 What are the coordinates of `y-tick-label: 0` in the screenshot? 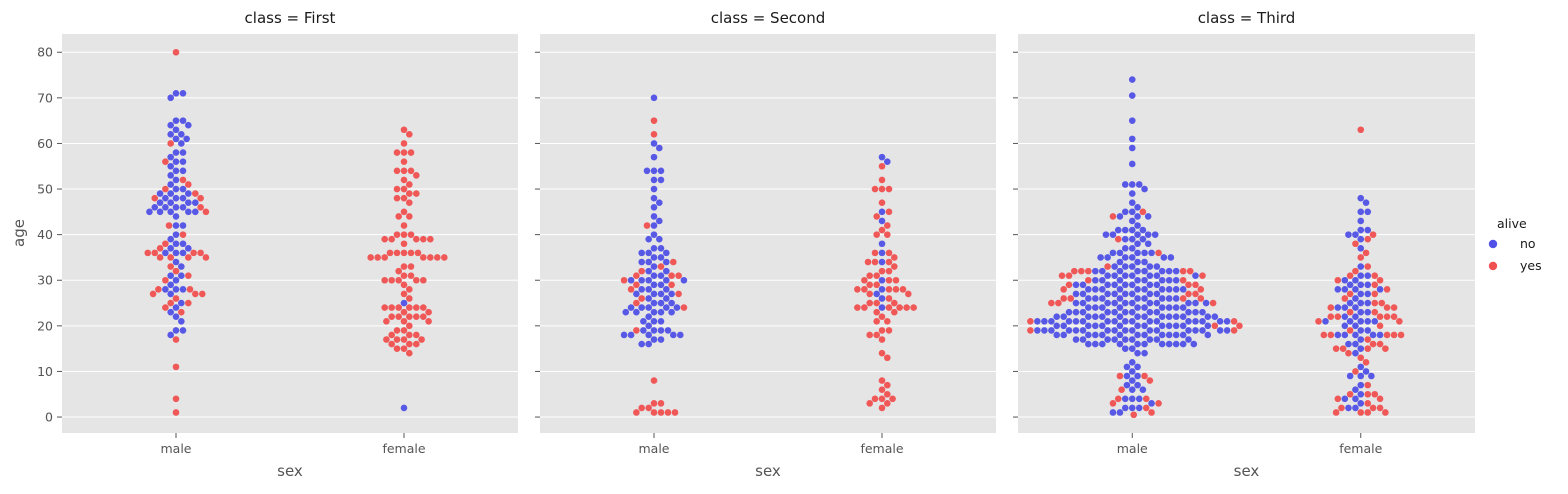 It's located at (49, 417).